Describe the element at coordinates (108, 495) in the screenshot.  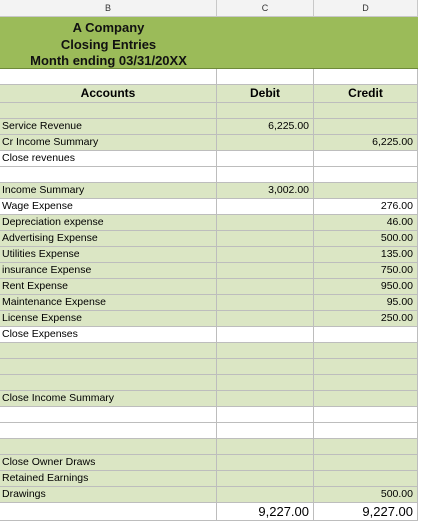
I see `account-cell: Drawings` at that location.